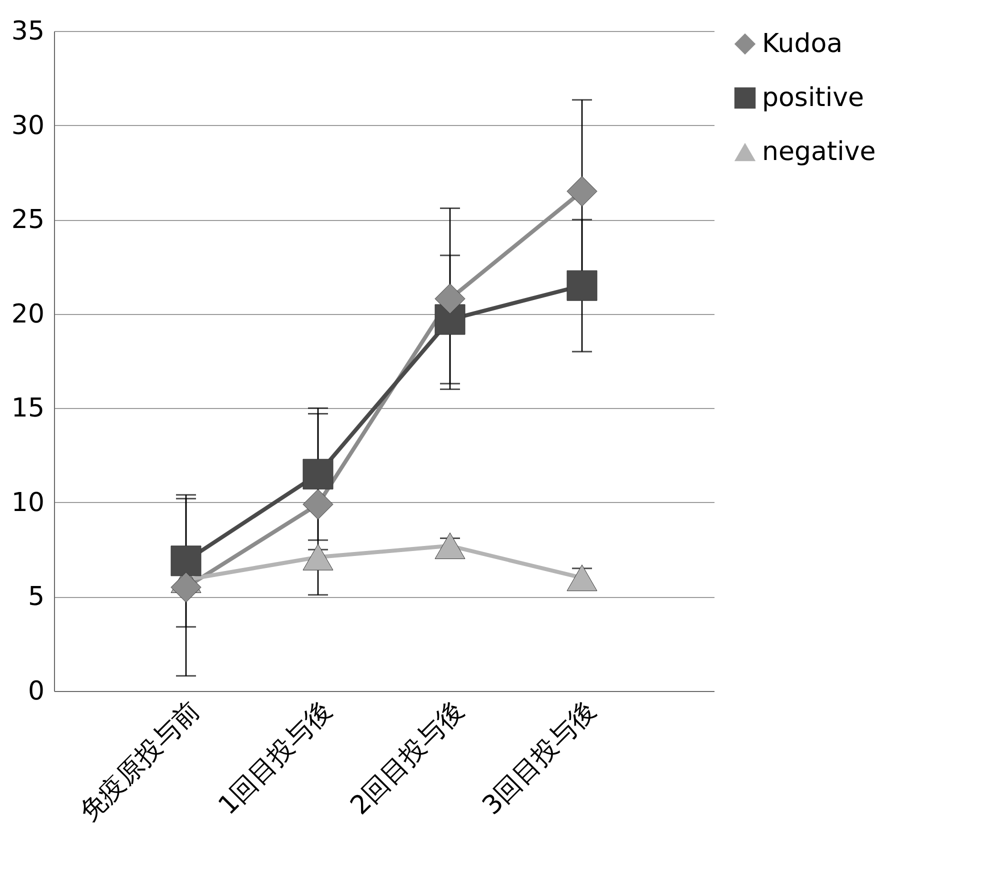  What do you see at coordinates (36, 597) in the screenshot?
I see `y-tick-label: 5` at bounding box center [36, 597].